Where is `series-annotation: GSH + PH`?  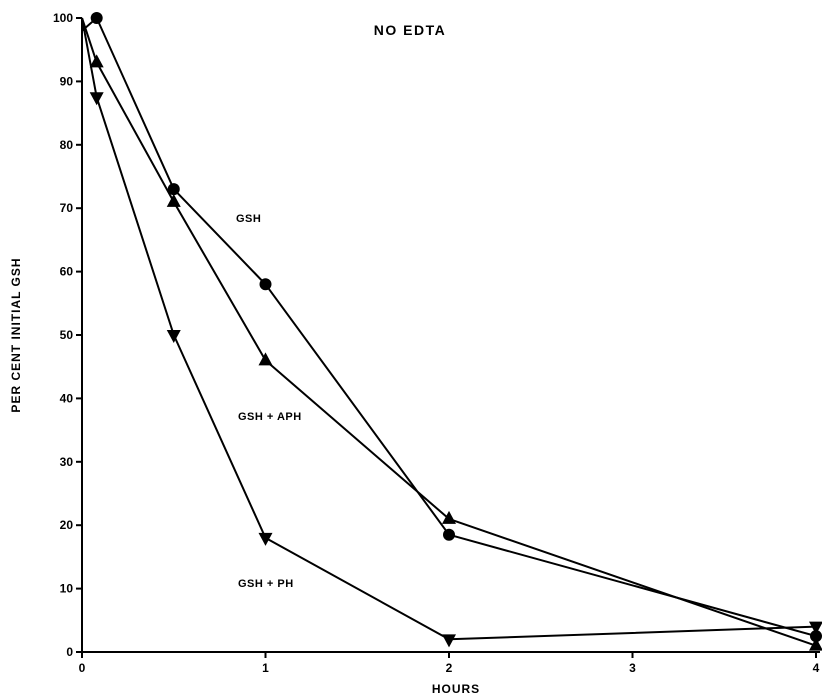 series-annotation: GSH + PH is located at coordinates (266, 584).